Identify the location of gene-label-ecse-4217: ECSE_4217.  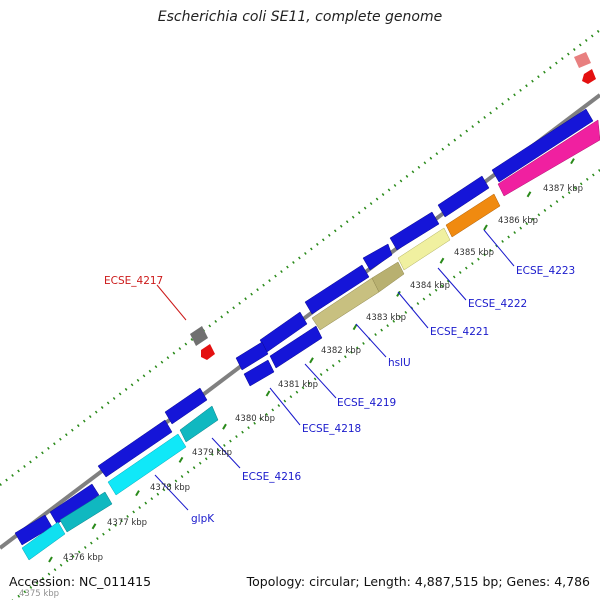
(133, 281).